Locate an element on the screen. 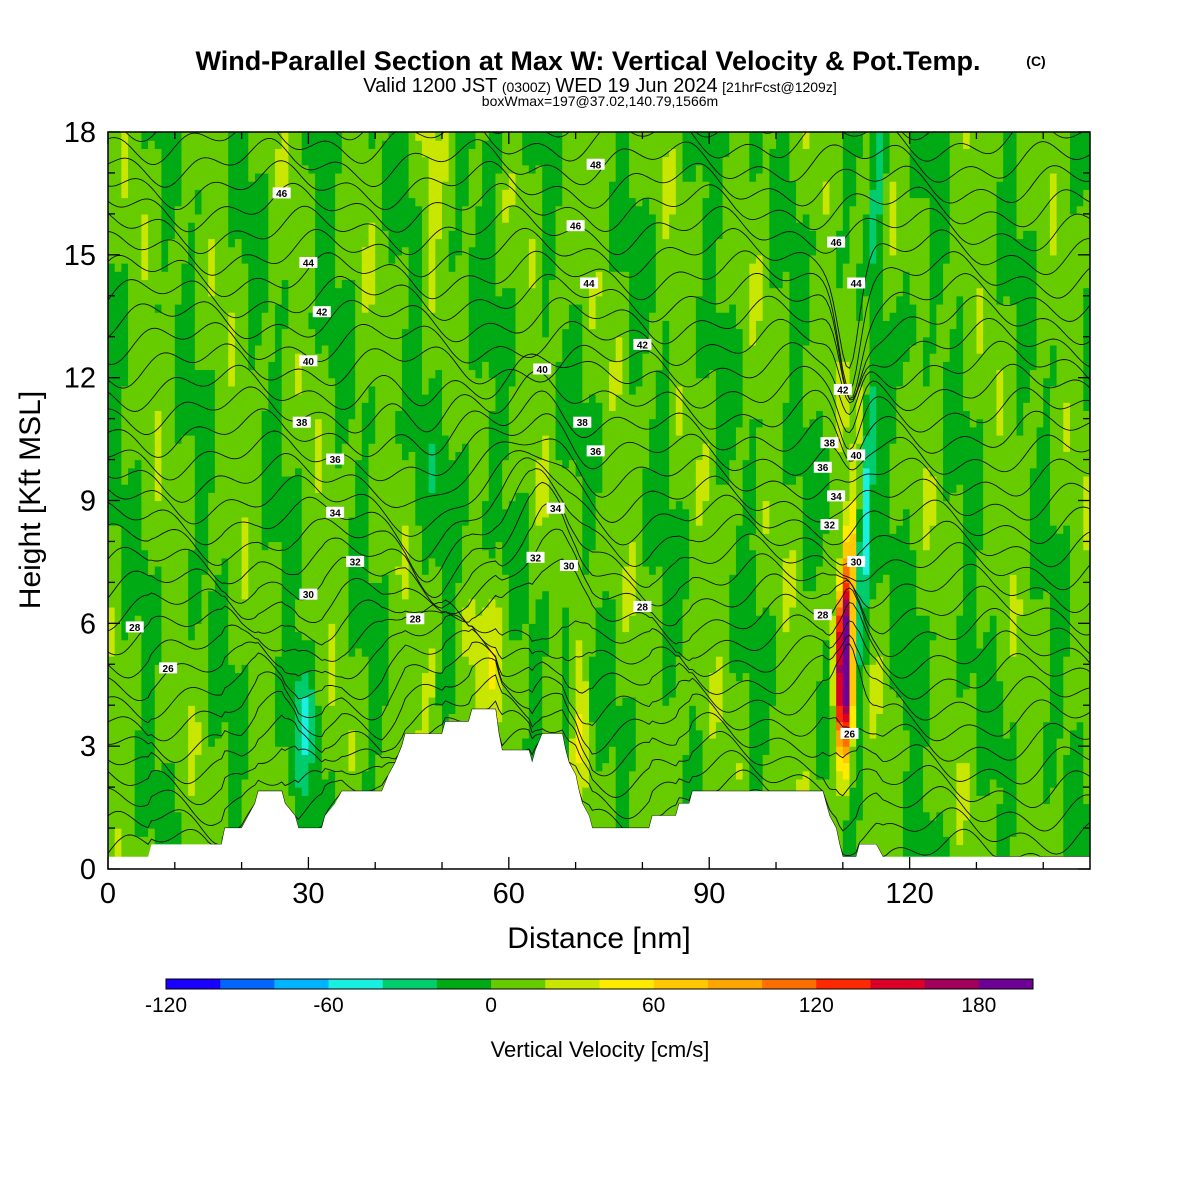 The image size is (1200, 1200). contour-label: 38 is located at coordinates (829, 443).